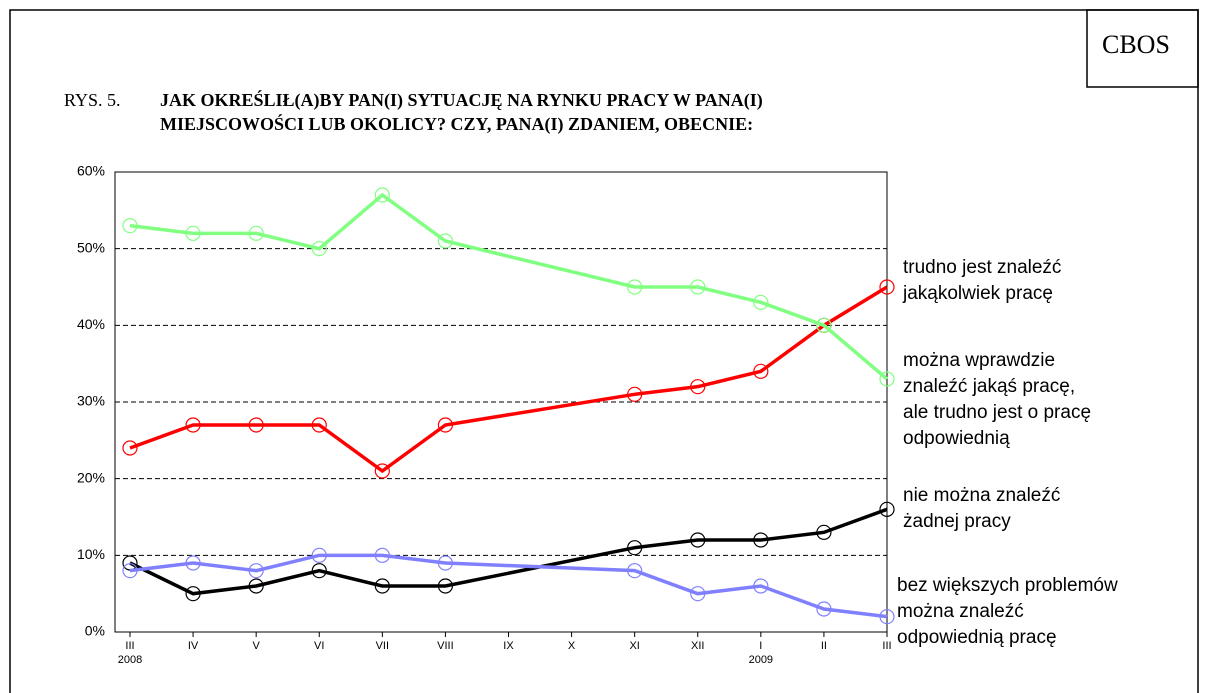 This screenshot has height=693, width=1207. Describe the element at coordinates (95, 631) in the screenshot. I see `y-tick-label: 0%` at that location.